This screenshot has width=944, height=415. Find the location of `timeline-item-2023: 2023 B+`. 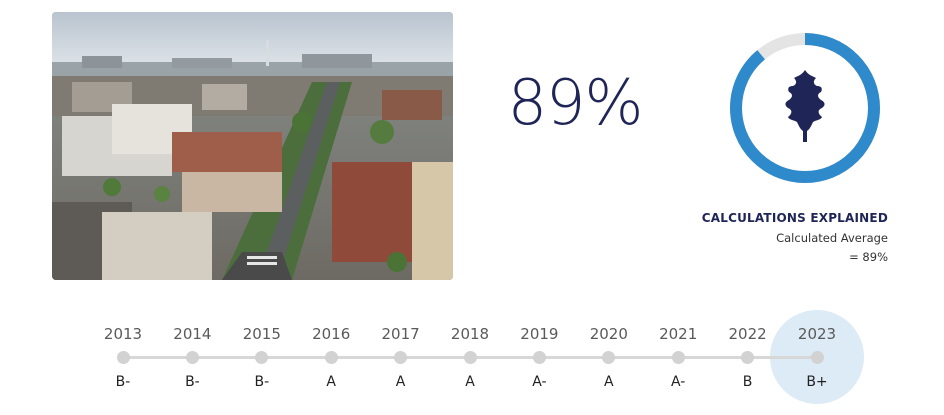

timeline-item-2023: 2023 B+ is located at coordinates (817, 350).